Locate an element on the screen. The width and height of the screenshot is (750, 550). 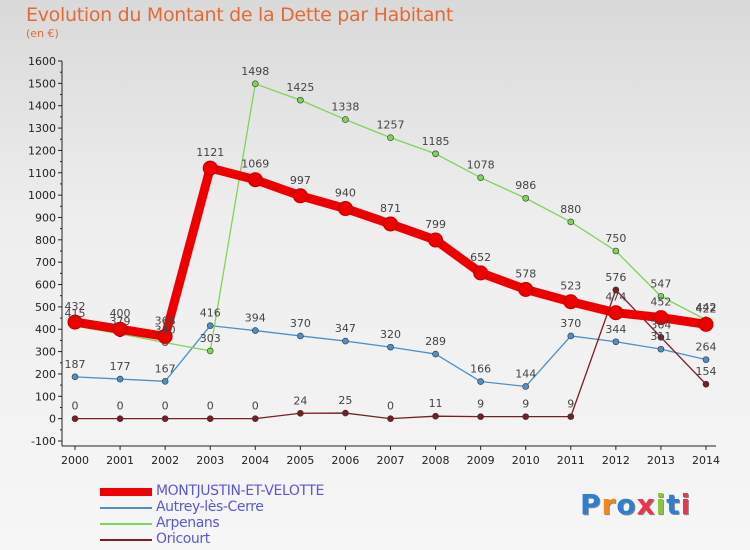
data-label: 547 is located at coordinates (660, 283).